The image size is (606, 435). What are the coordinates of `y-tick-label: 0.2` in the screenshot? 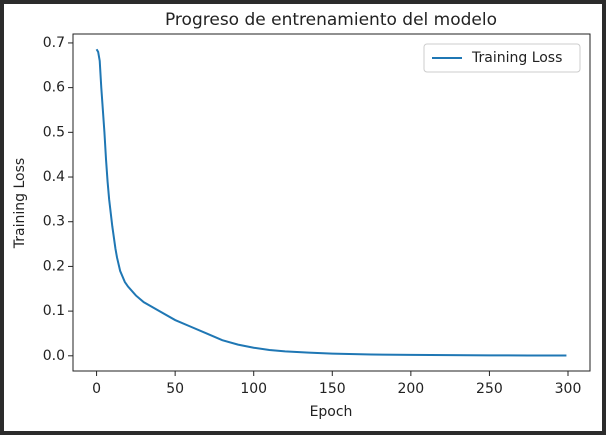 It's located at (54, 266).